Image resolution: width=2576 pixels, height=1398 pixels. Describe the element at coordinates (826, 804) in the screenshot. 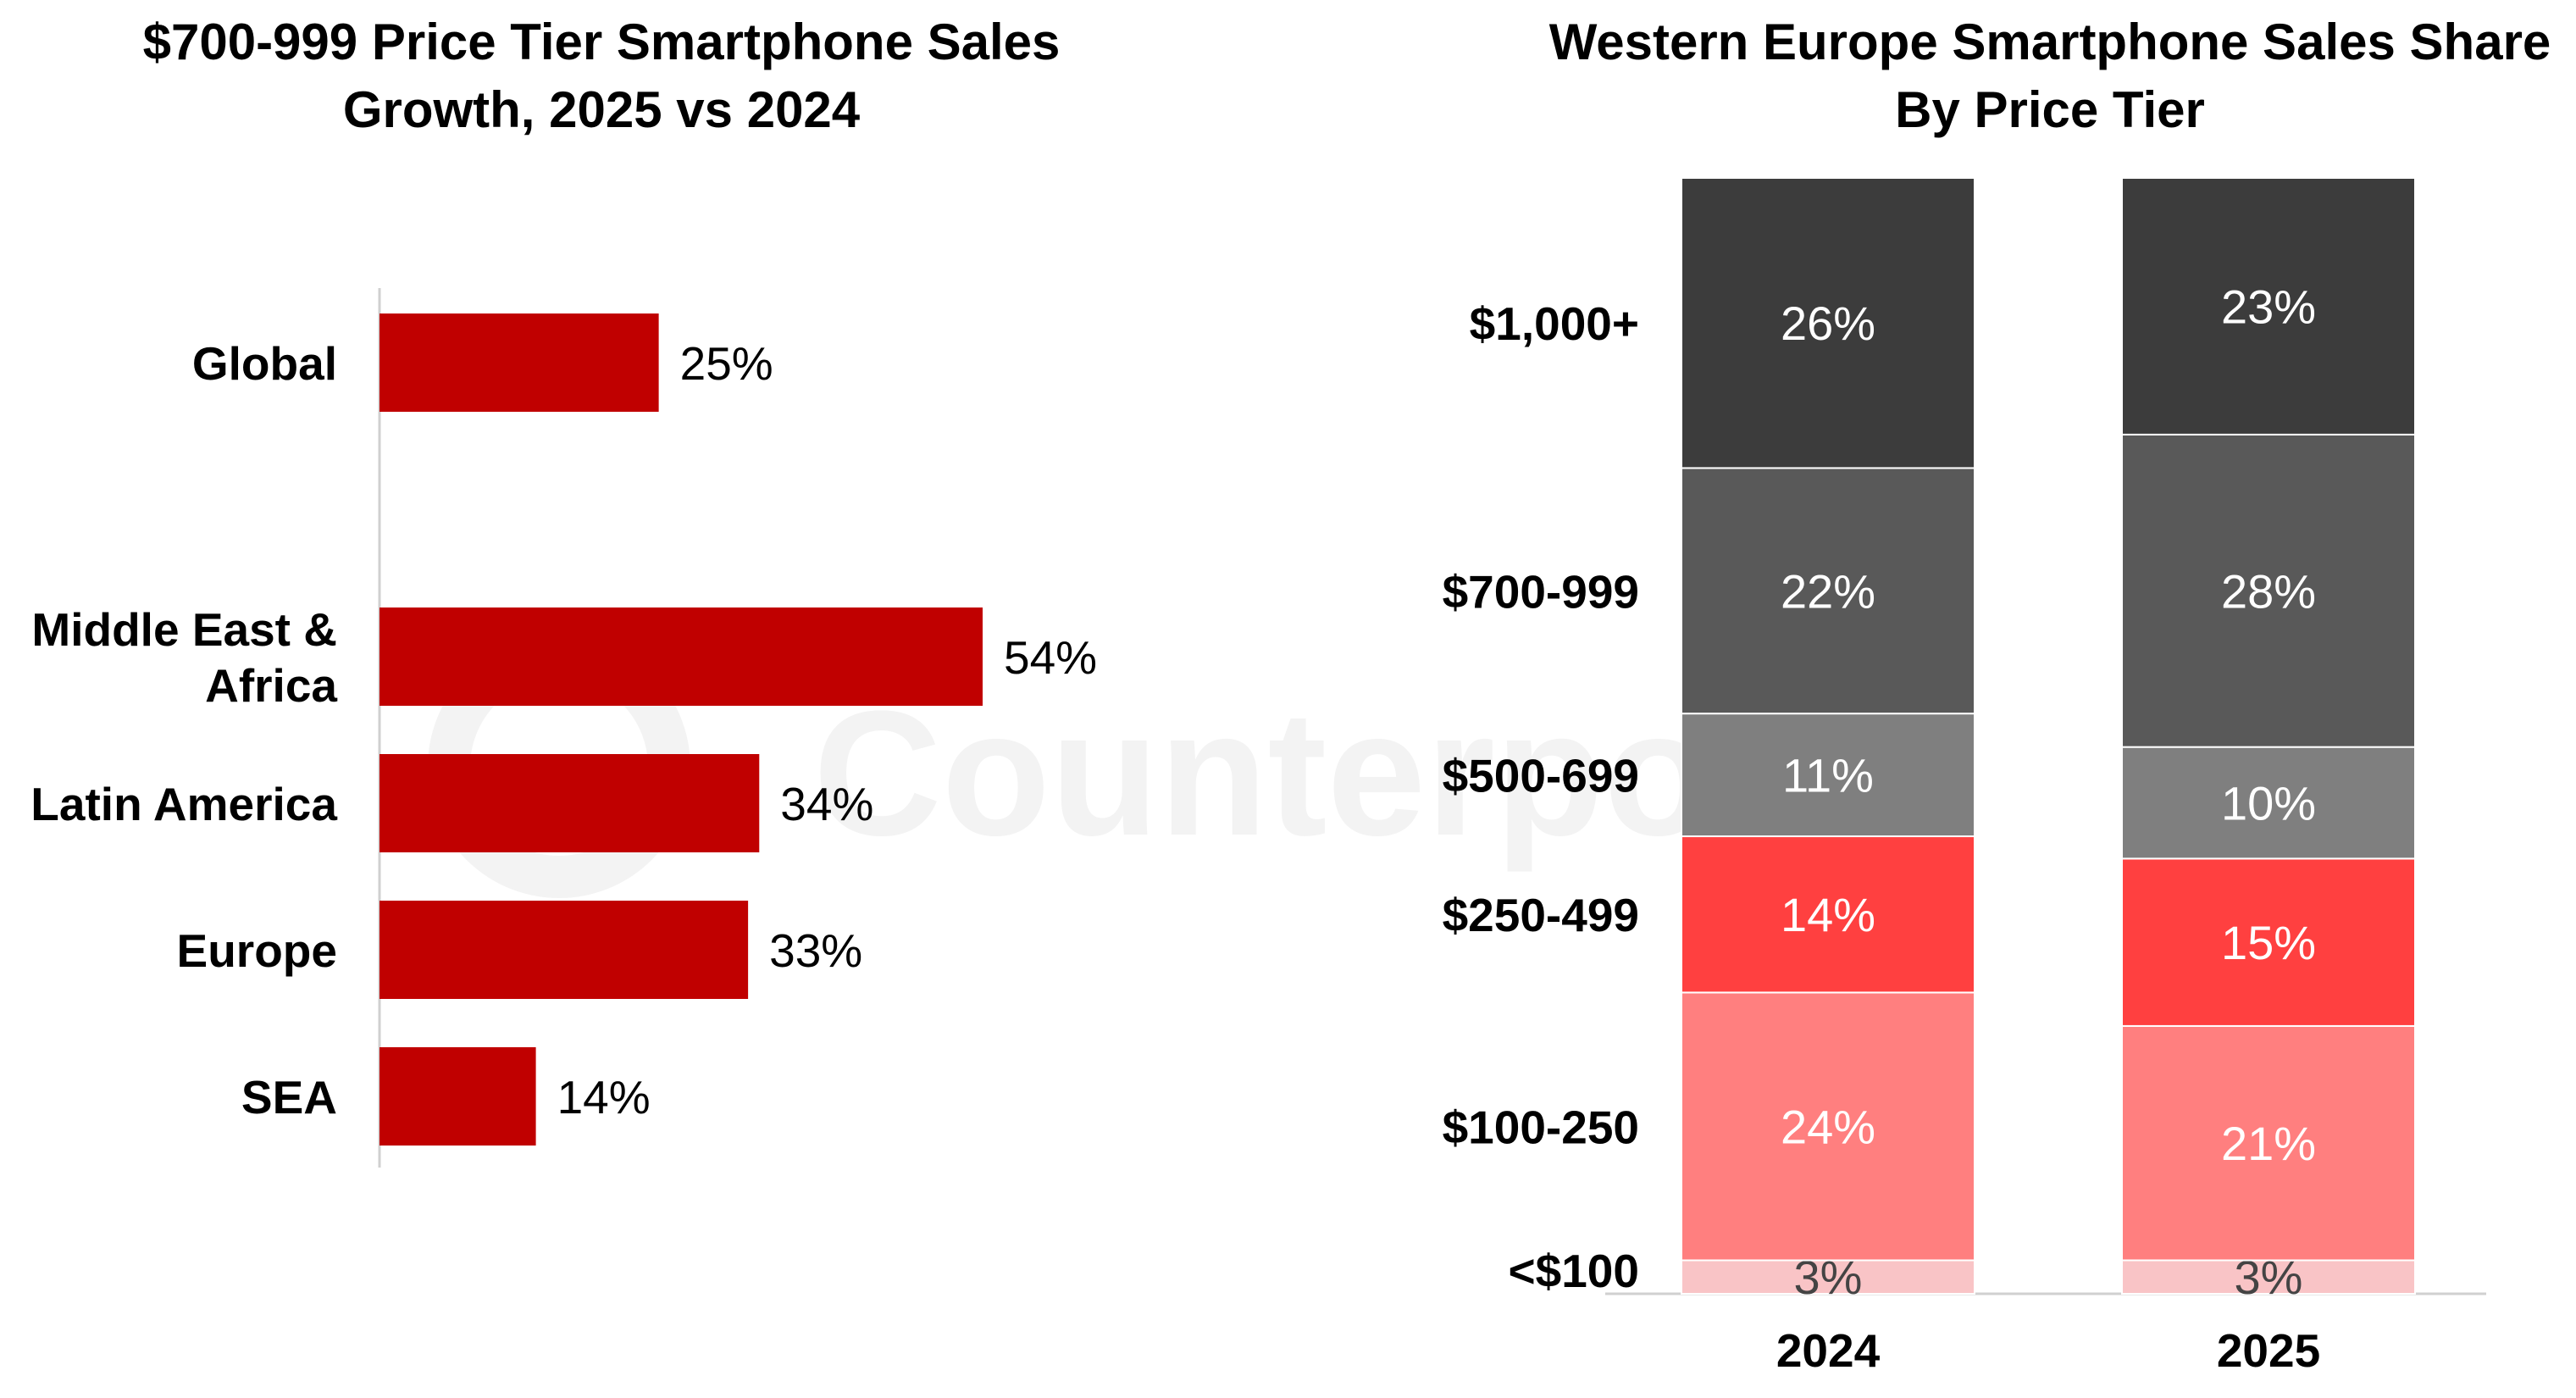

I see `bar-value-label: 34%` at that location.